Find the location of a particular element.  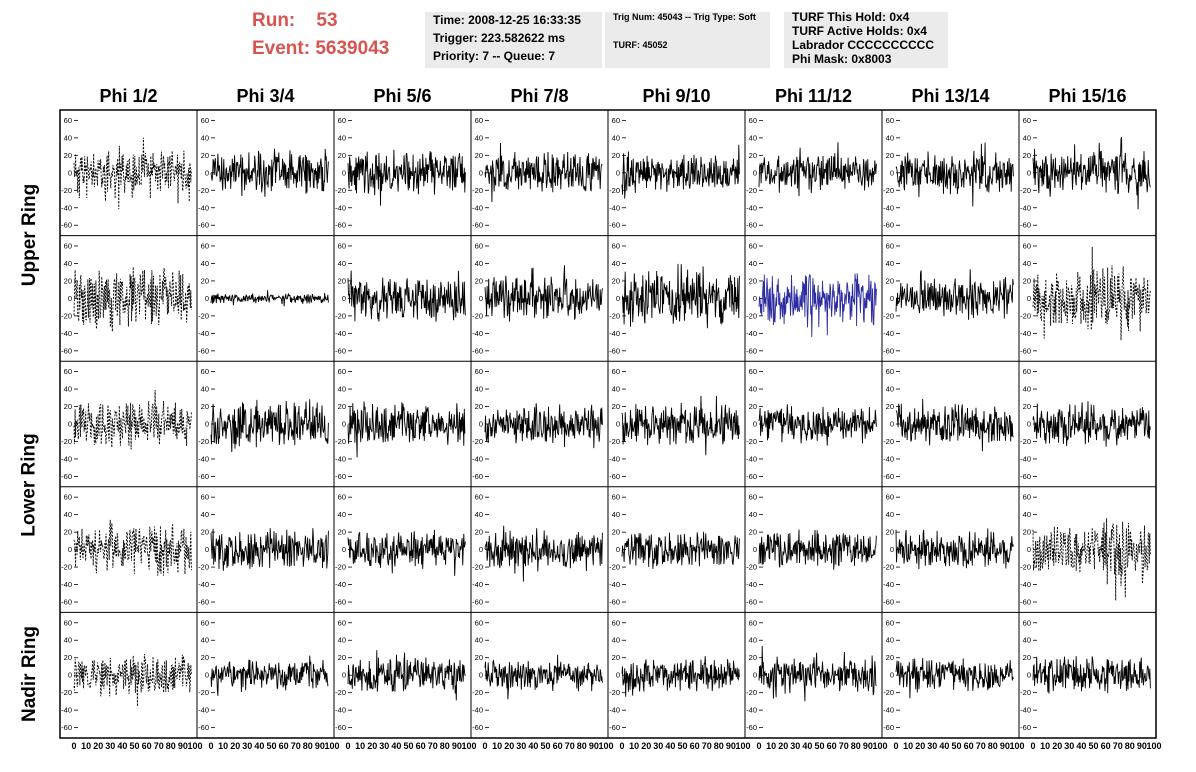

column-header-phi-9-10: Phi 9/10 is located at coordinates (676, 96).